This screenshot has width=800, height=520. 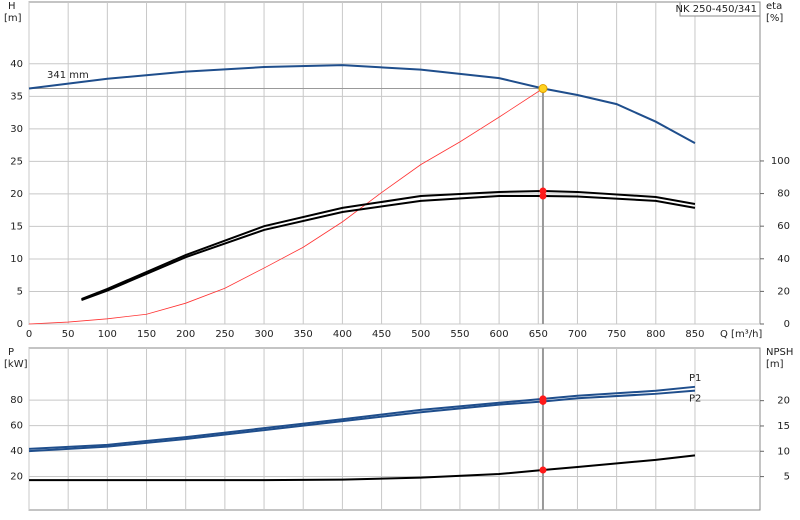 What do you see at coordinates (107, 334) in the screenshot?
I see `x-tick-label: 100` at bounding box center [107, 334].